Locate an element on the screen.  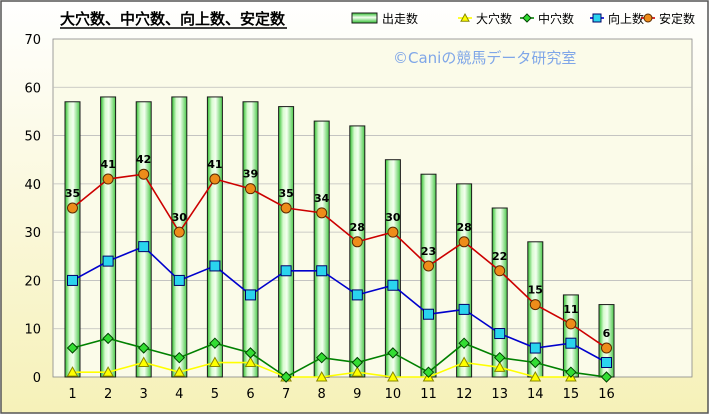
chart-title: 大穴数、中穴数、向上数、安定数 is located at coordinates (173, 19).